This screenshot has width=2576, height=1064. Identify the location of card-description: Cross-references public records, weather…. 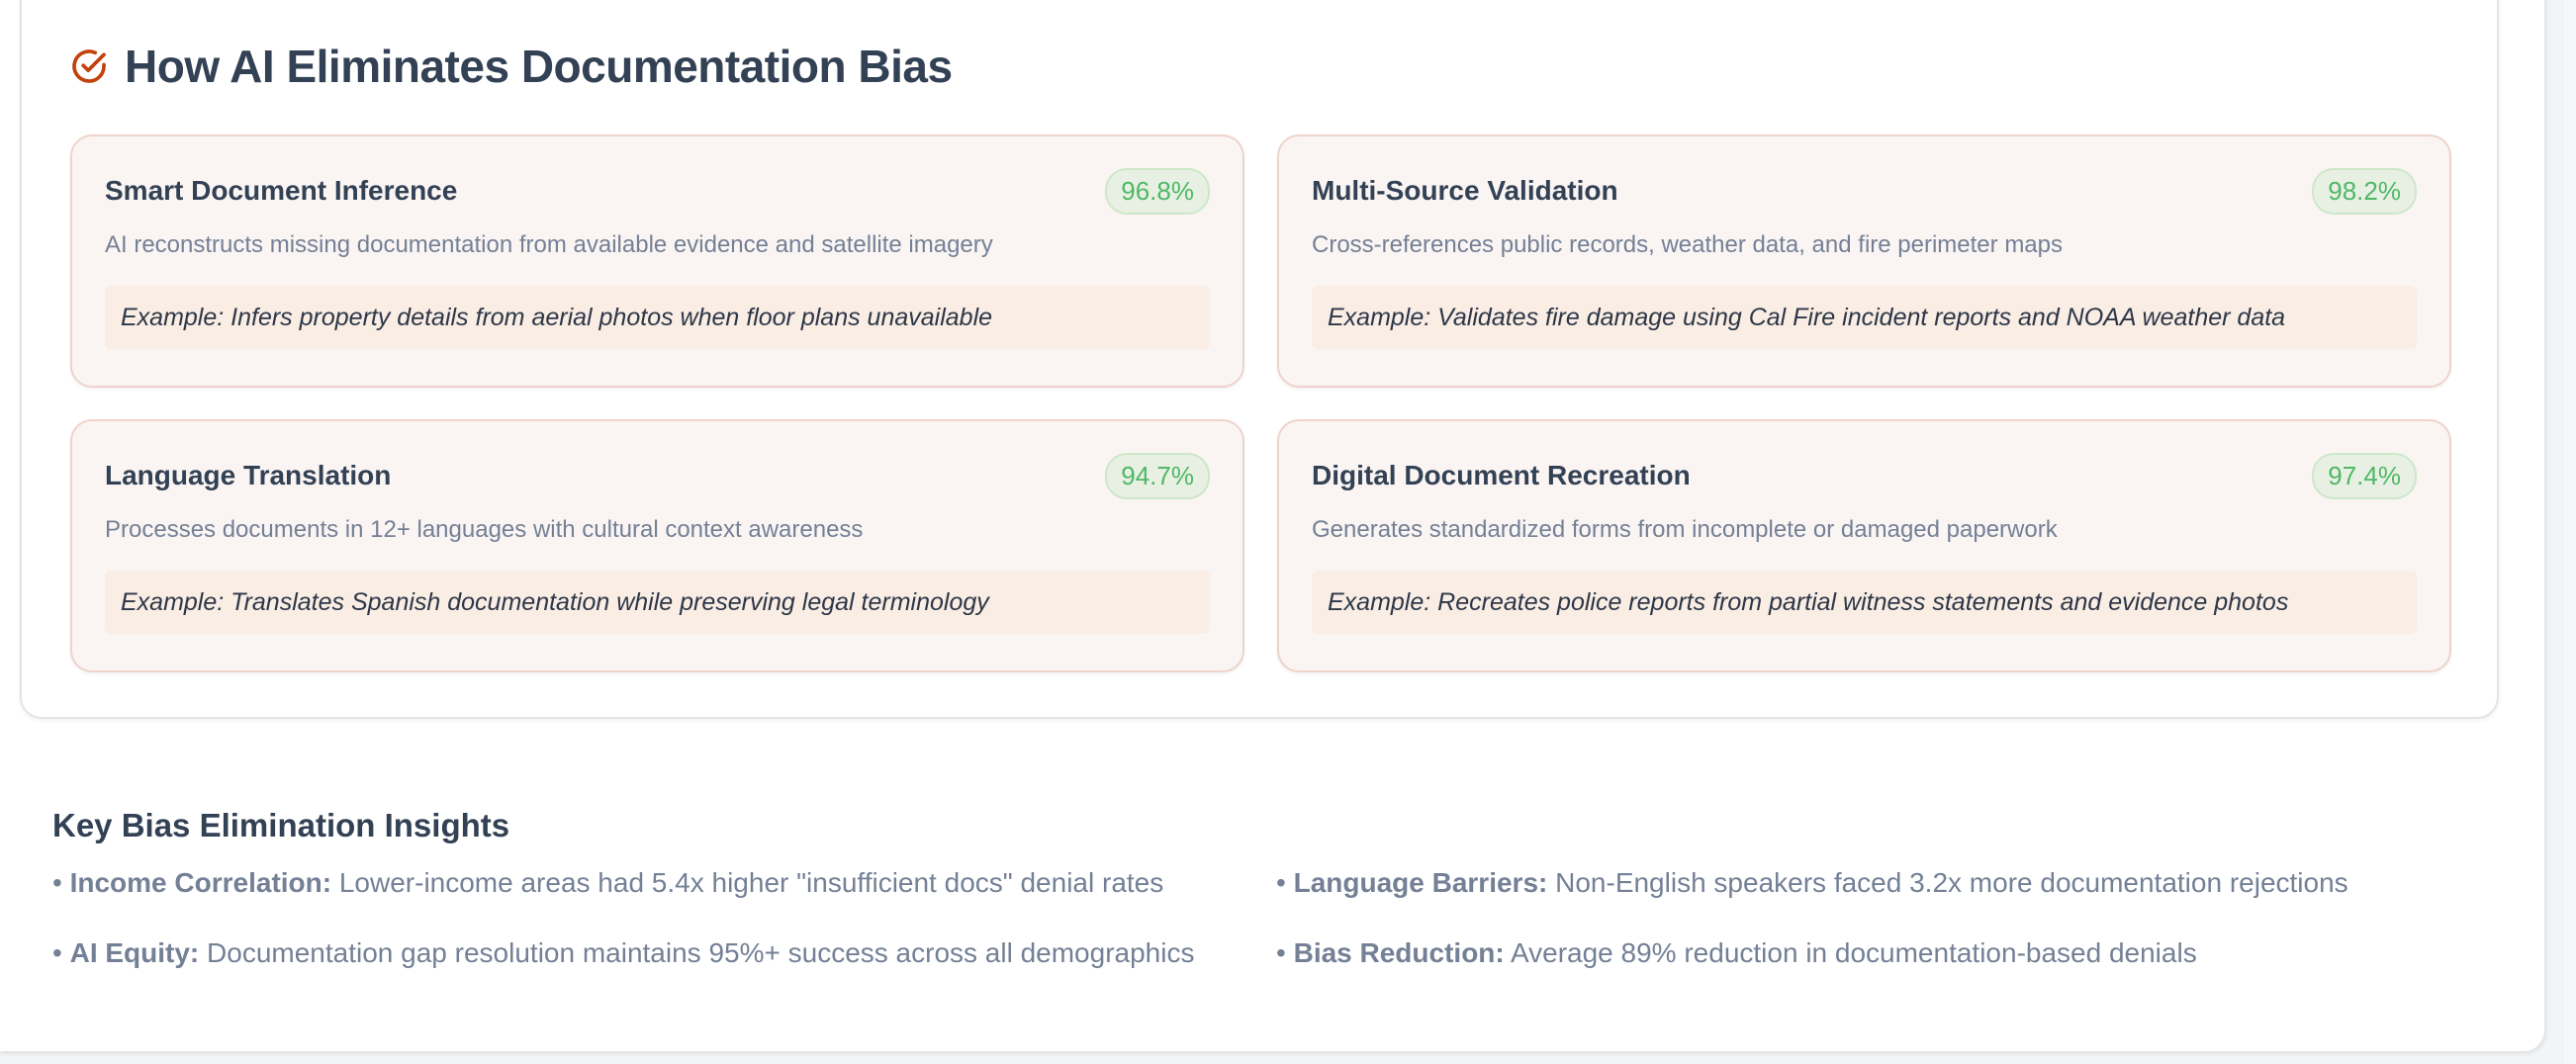
(1688, 244).